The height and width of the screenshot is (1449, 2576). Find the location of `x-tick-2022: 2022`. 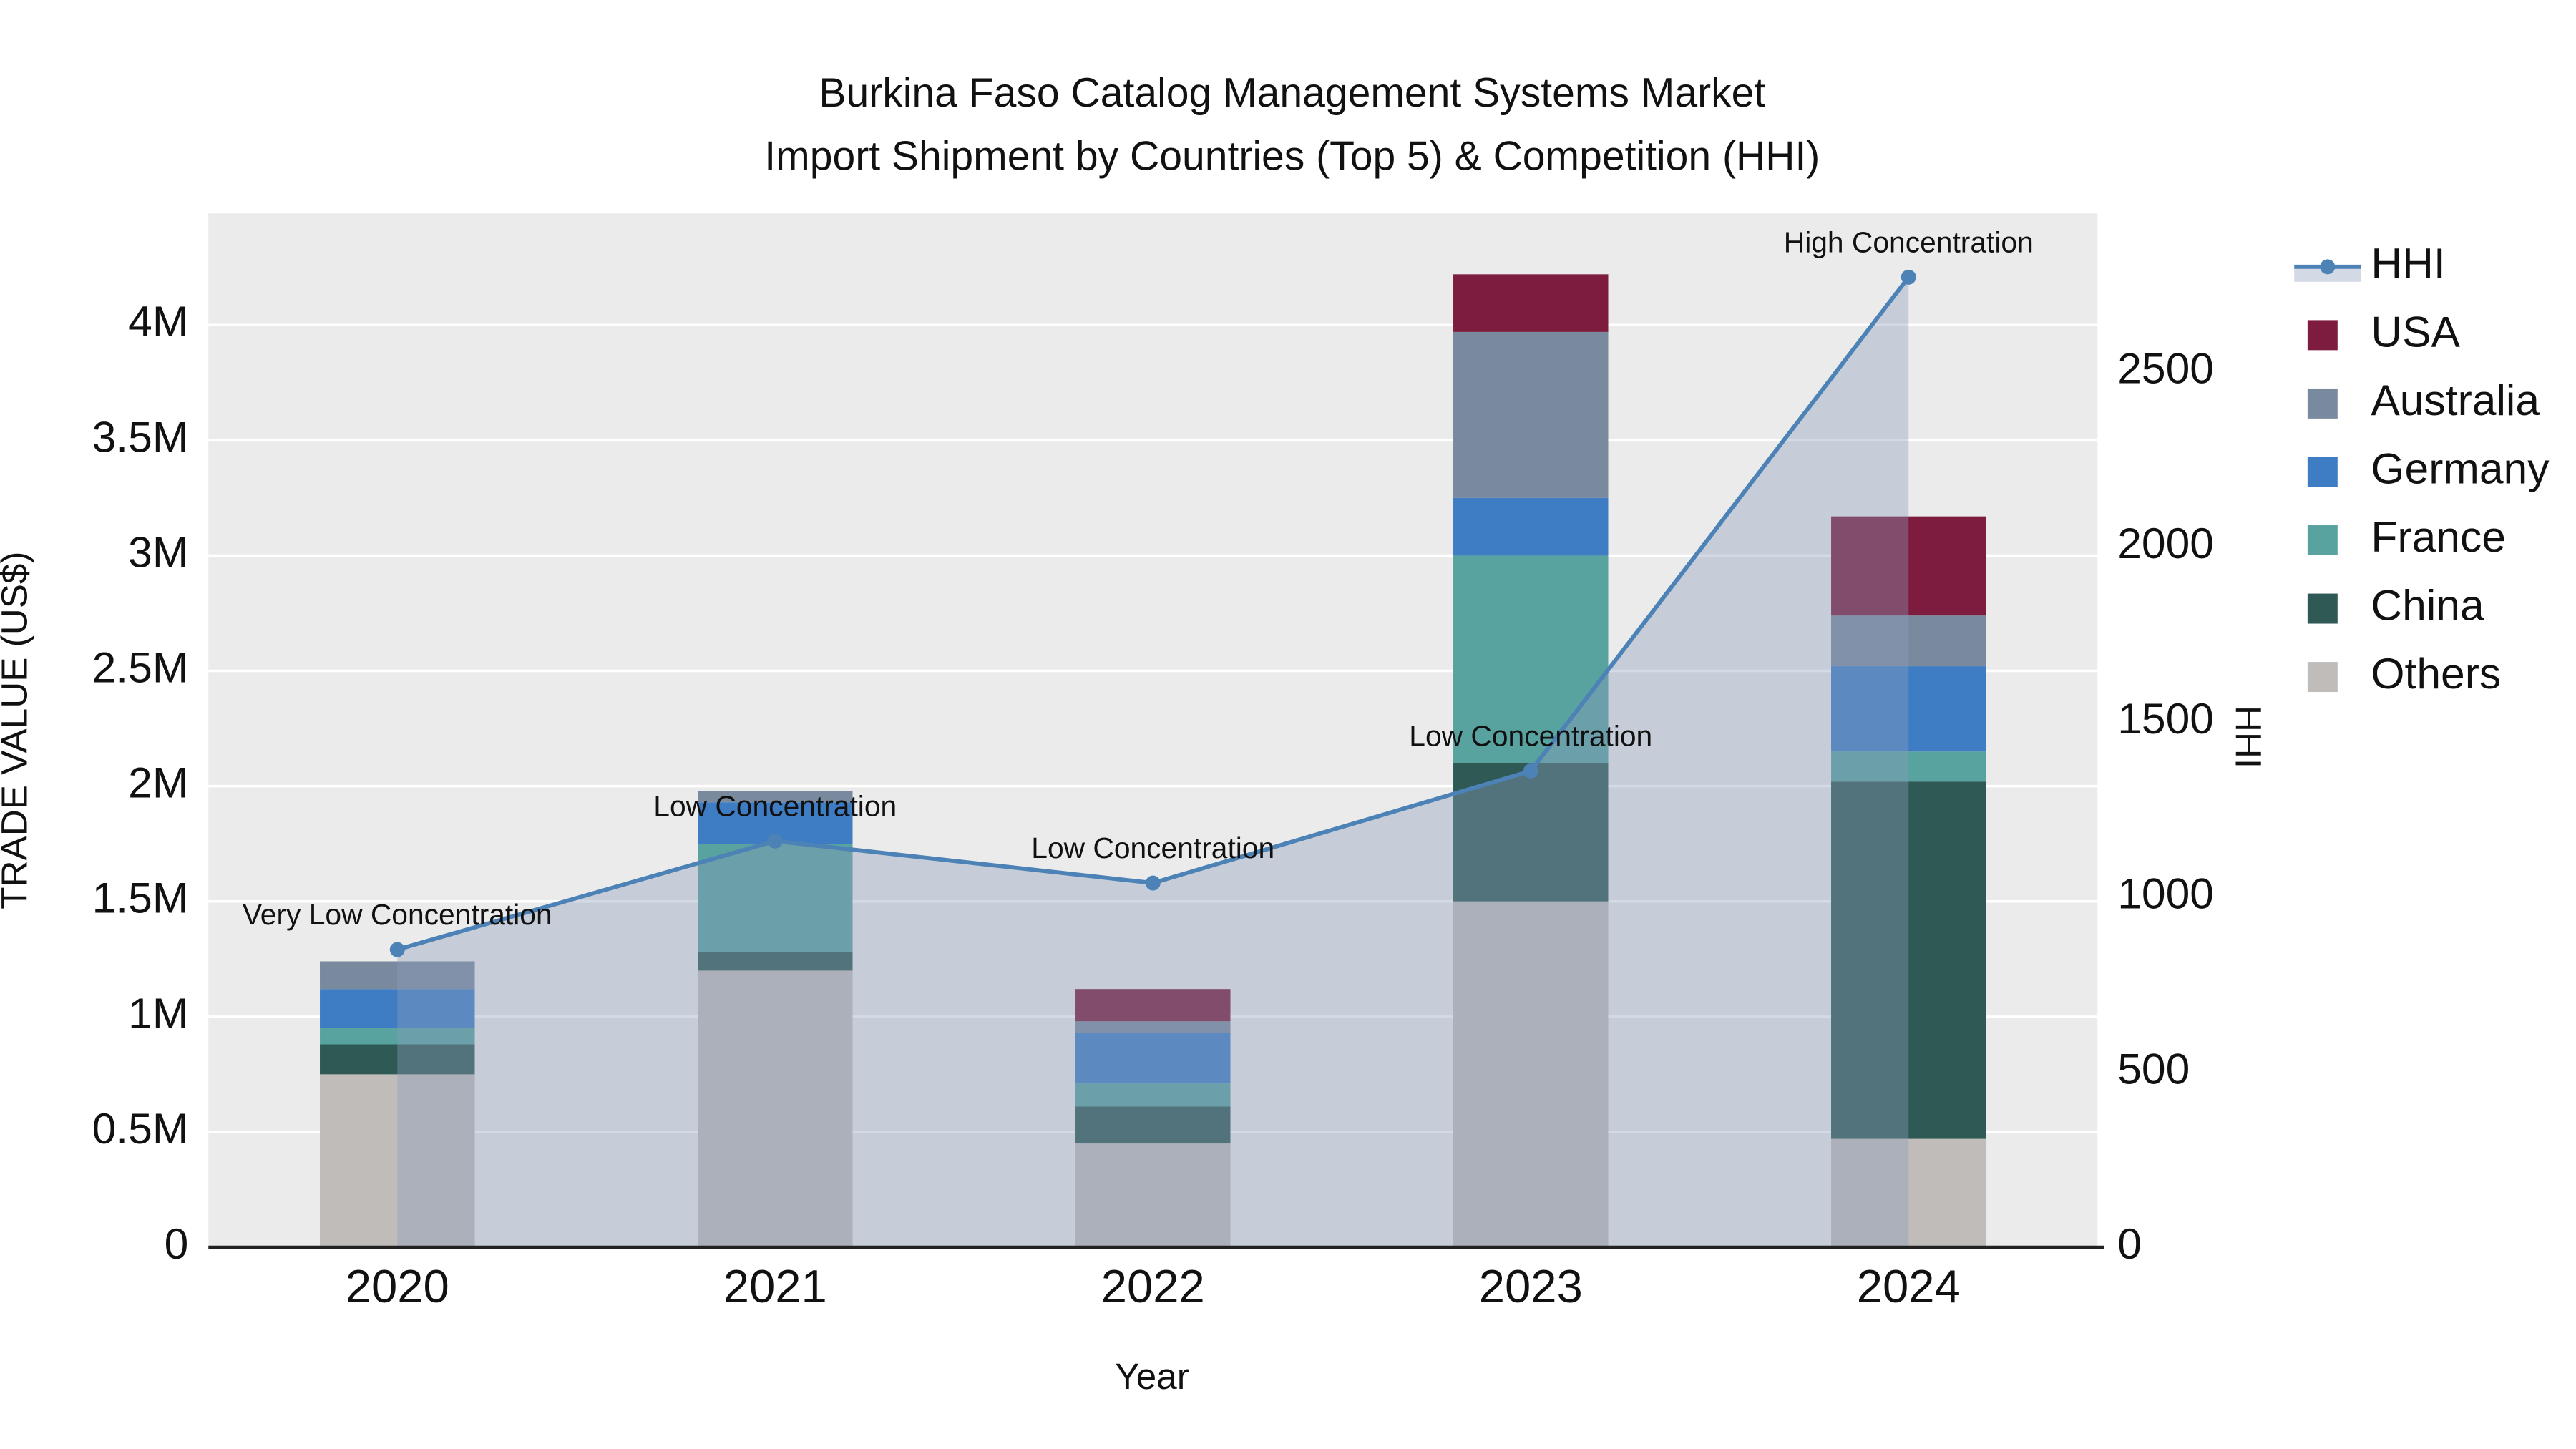

x-tick-2022: 2022 is located at coordinates (1153, 1286).